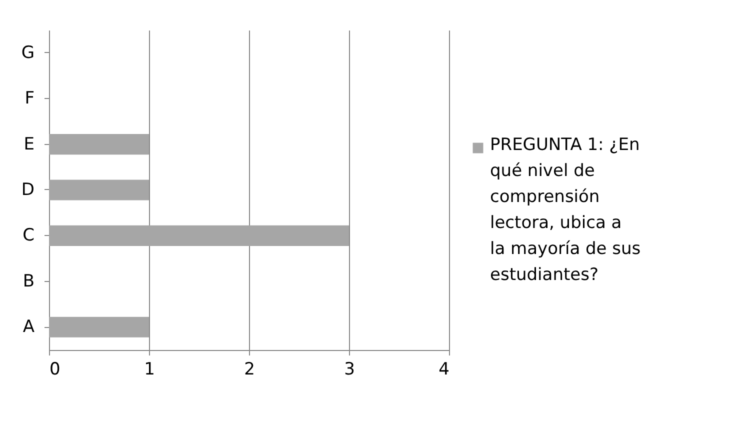 Image resolution: width=756 pixels, height=428 pixels. What do you see at coordinates (249, 370) in the screenshot?
I see `x-tick-label: 2` at bounding box center [249, 370].